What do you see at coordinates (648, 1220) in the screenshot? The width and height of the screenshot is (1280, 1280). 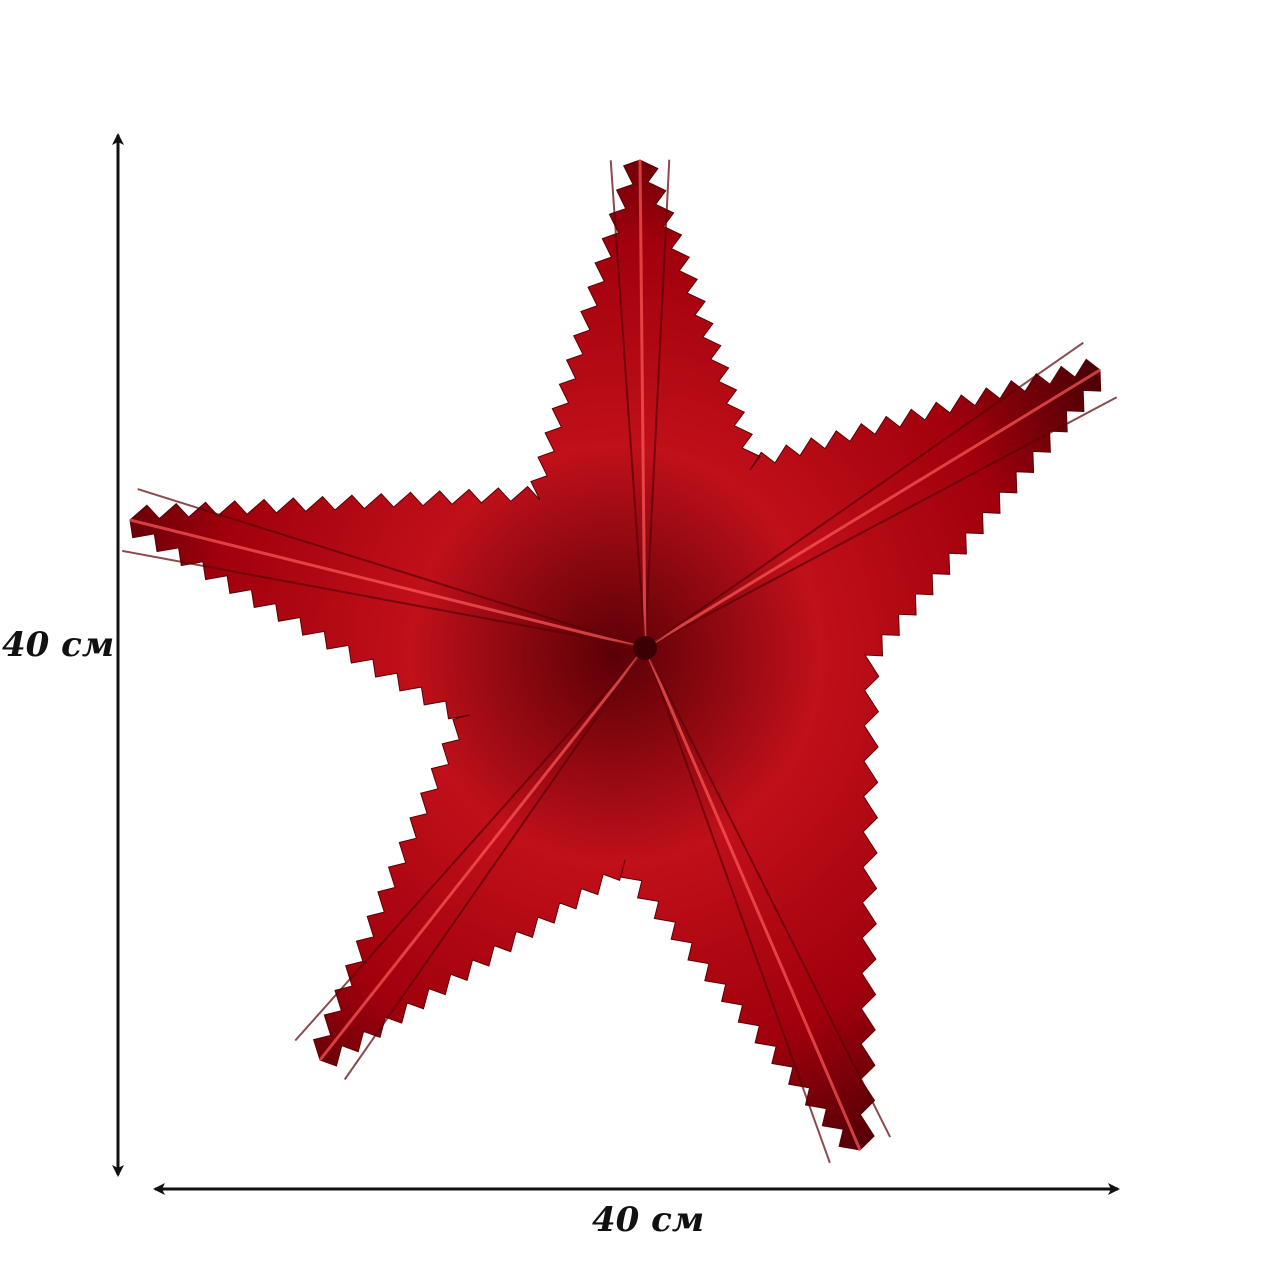 I see `width-label: 40 см` at bounding box center [648, 1220].